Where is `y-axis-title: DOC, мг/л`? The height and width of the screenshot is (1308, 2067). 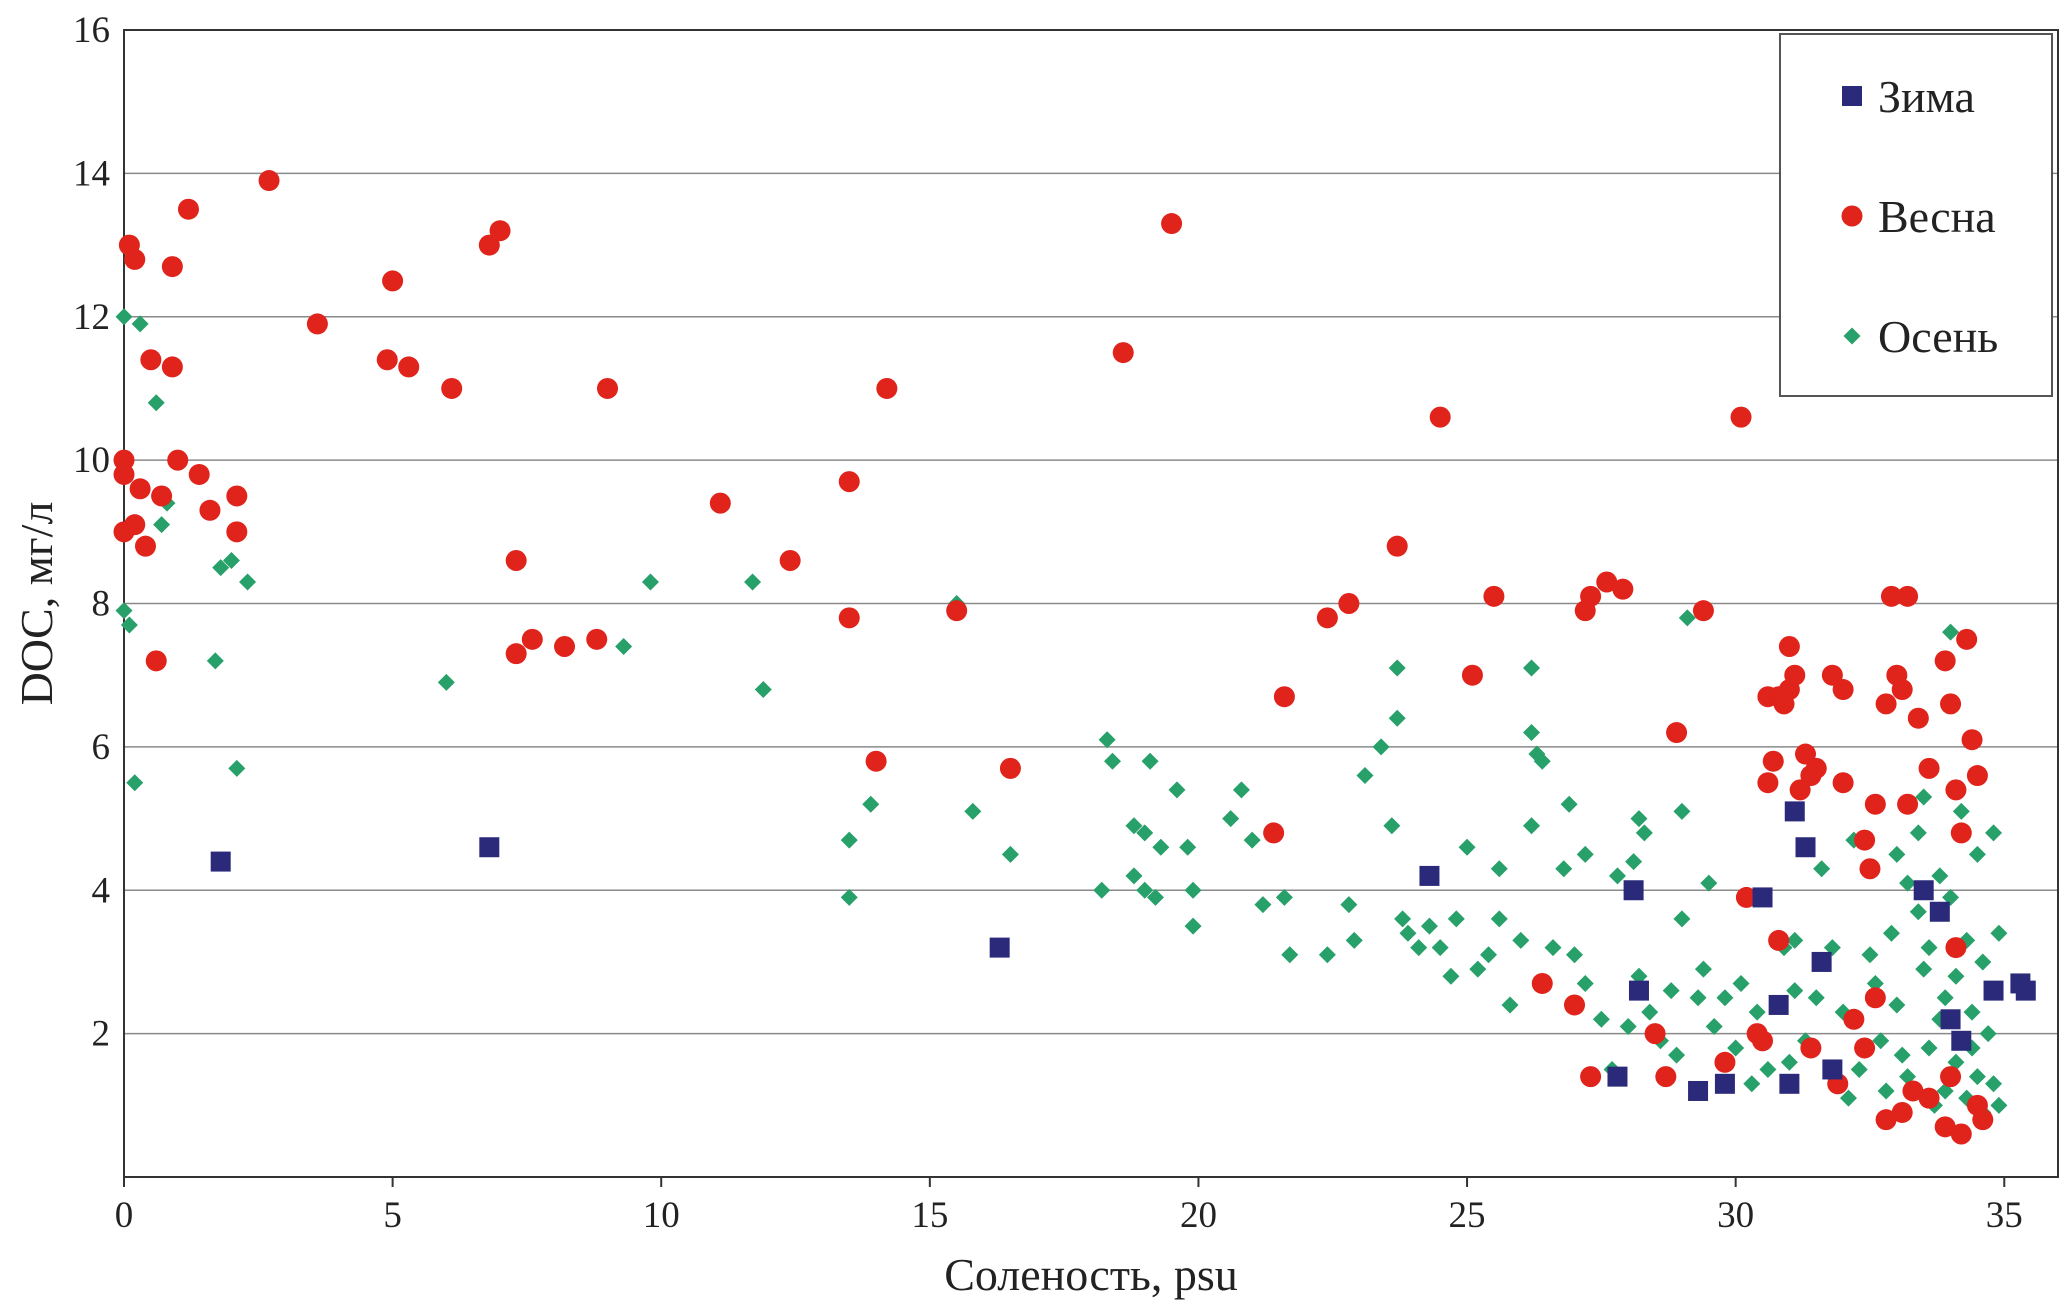
y-axis-title: DOC, мг/л is located at coordinates (36, 604).